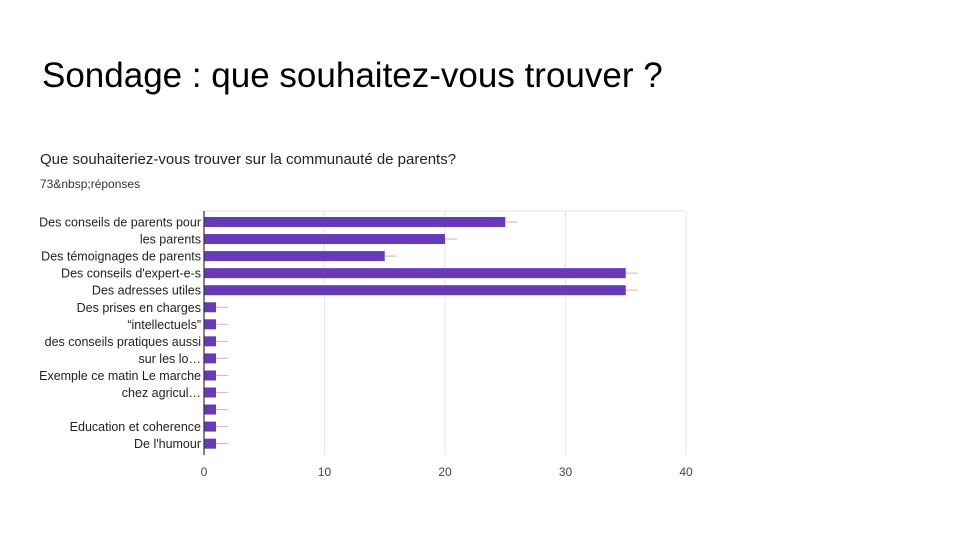 The height and width of the screenshot is (540, 960). What do you see at coordinates (352, 75) in the screenshot?
I see `slide-title: Sondage : que souhaitez-vous trouver ?` at bounding box center [352, 75].